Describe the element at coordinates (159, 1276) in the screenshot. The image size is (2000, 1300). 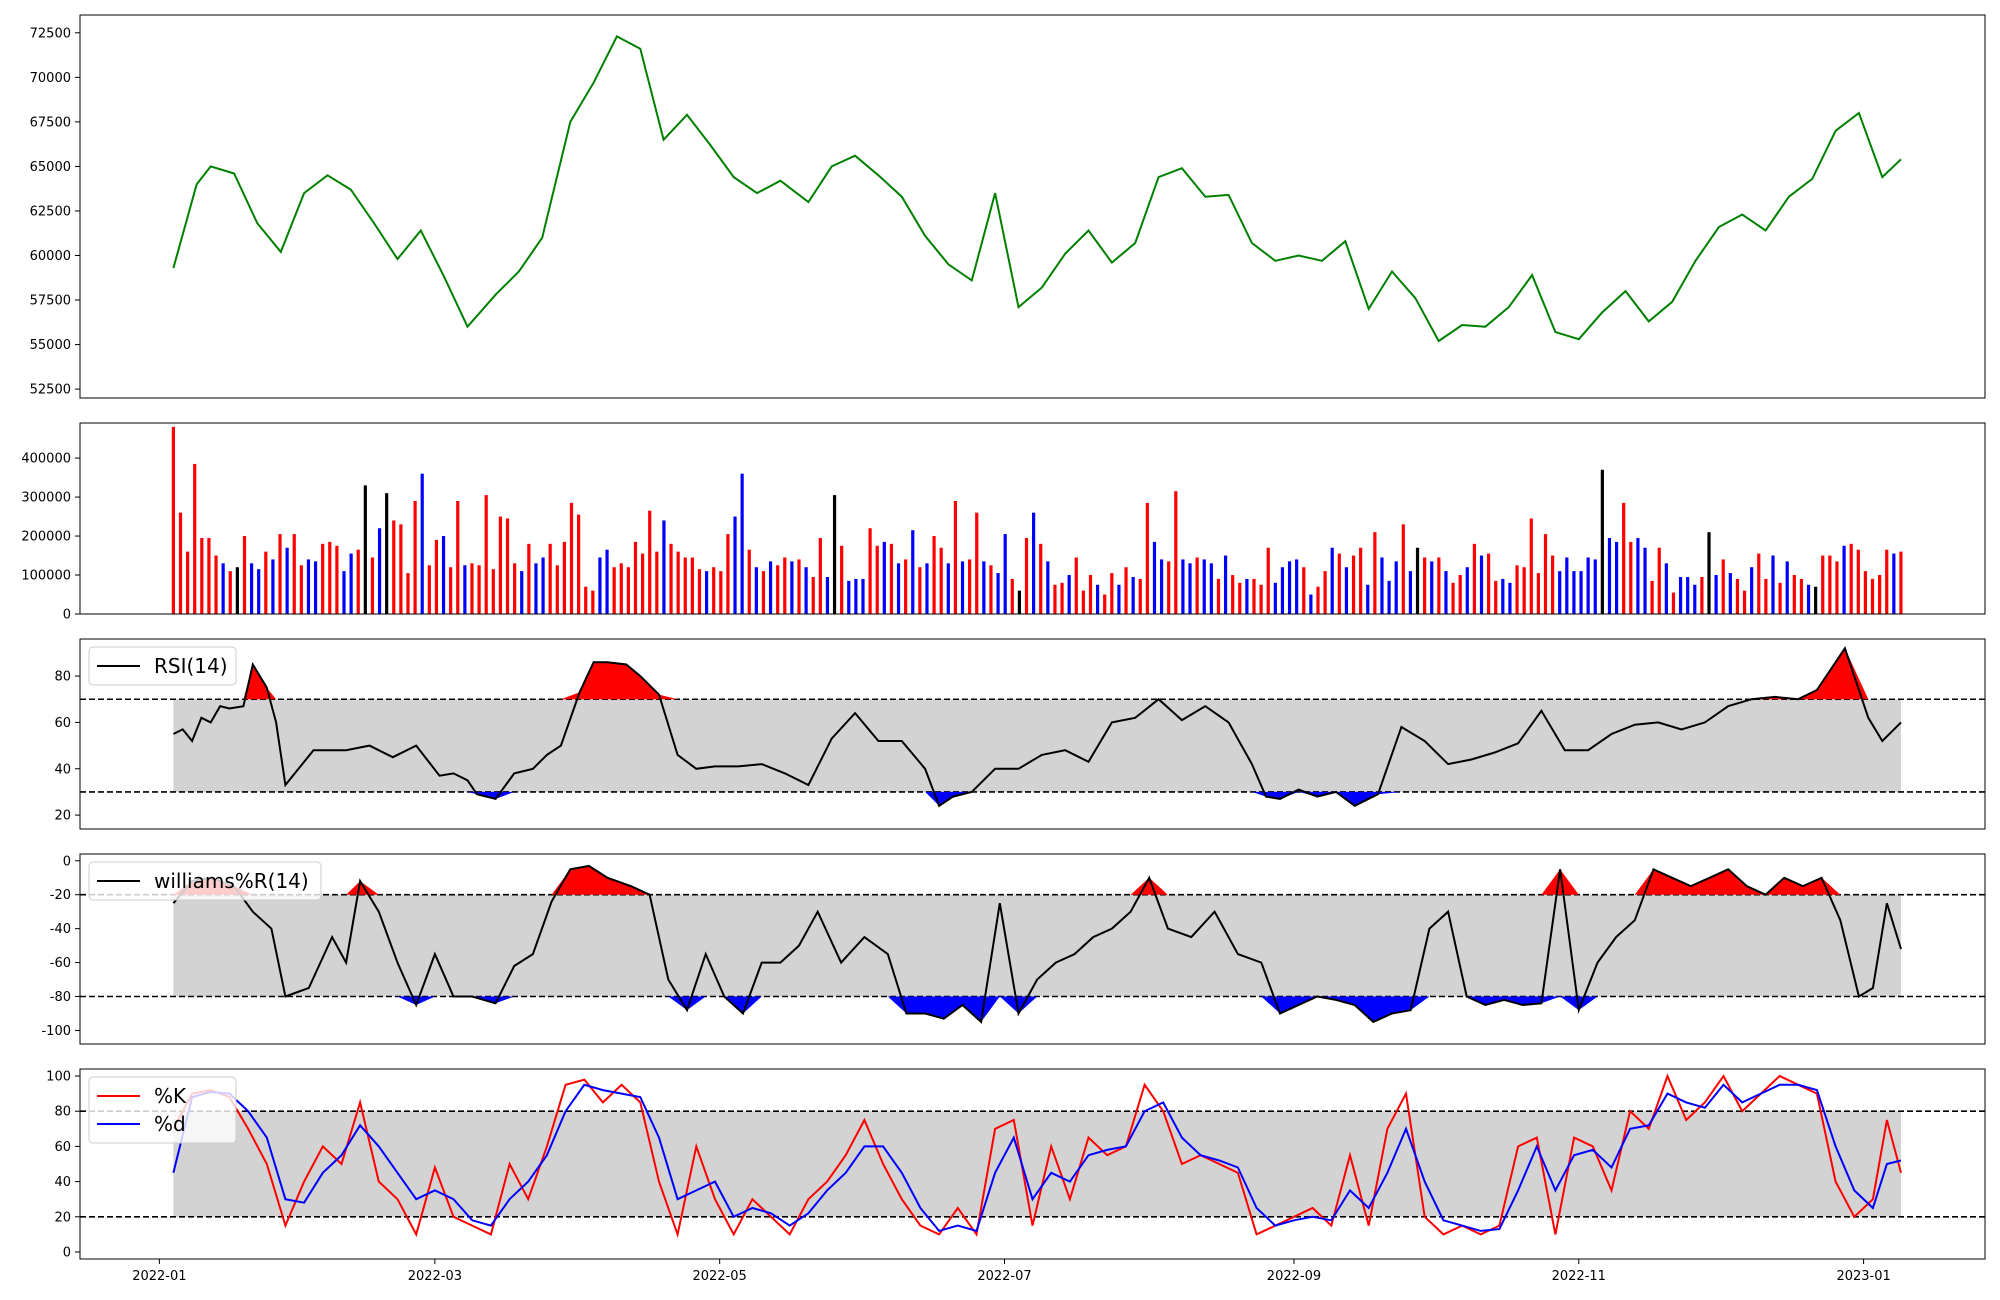
I see `x-tick-label: 2022-01` at that location.